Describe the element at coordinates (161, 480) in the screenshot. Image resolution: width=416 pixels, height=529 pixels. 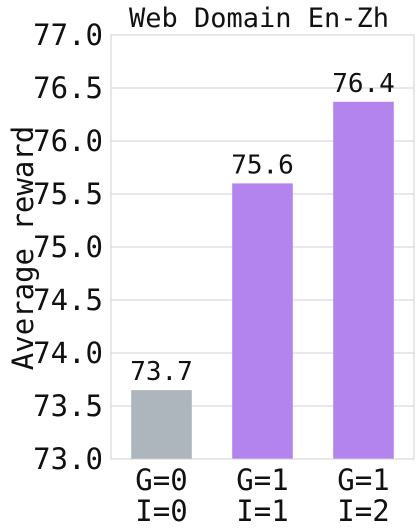
I see `x-tick-label: G=0` at that location.